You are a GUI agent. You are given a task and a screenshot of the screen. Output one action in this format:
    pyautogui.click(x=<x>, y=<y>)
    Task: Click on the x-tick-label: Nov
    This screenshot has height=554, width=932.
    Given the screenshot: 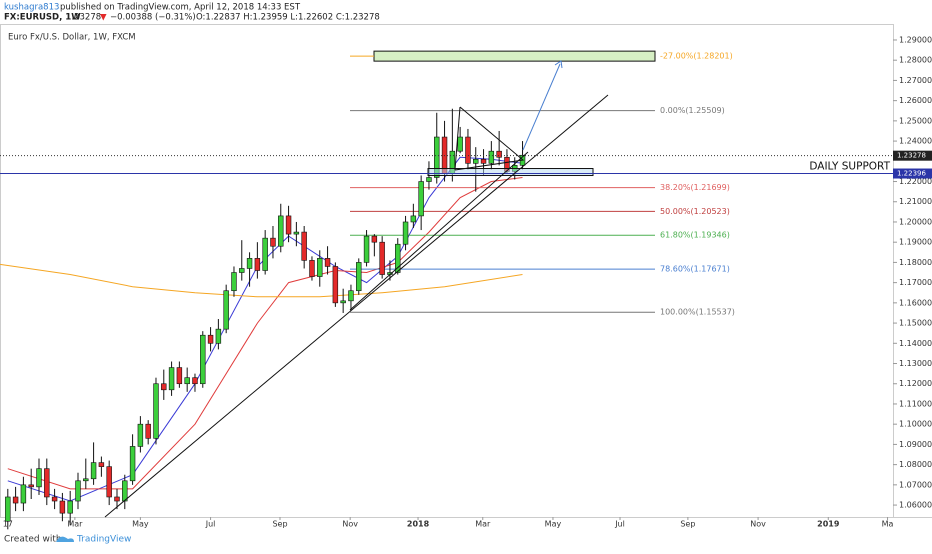 What is the action you would take?
    pyautogui.click(x=758, y=524)
    